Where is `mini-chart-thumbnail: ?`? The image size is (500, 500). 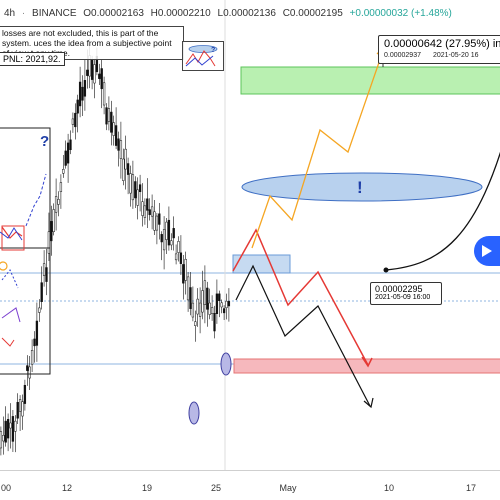 mini-chart-thumbnail: ? is located at coordinates (203, 56).